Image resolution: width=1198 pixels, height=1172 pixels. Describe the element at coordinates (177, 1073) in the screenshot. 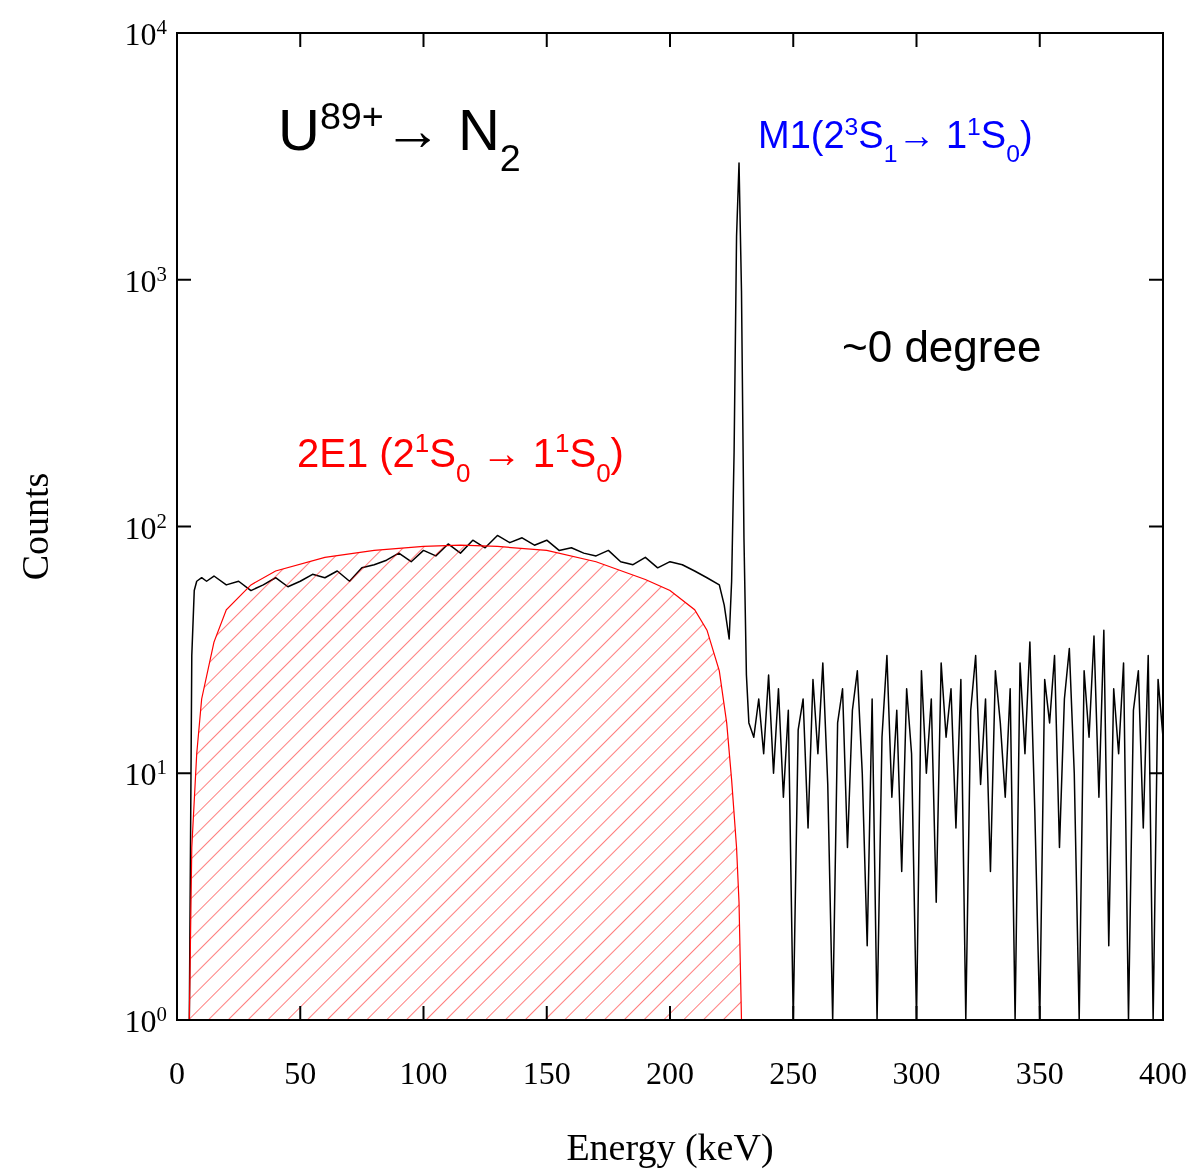

I see `x-tick-label: 0` at that location.